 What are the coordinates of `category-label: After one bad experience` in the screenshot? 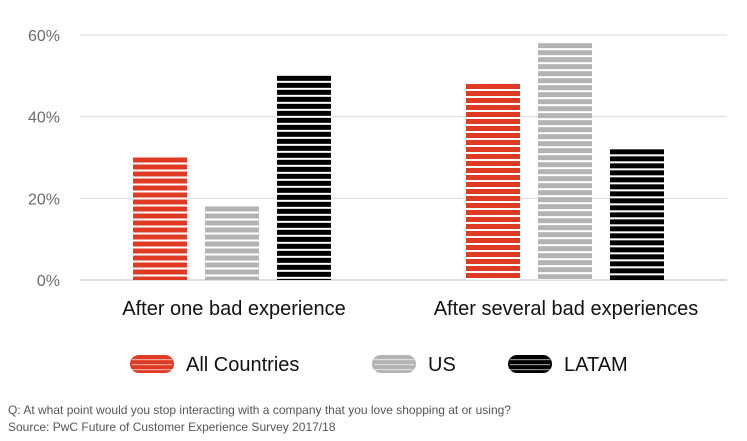 It's located at (234, 309).